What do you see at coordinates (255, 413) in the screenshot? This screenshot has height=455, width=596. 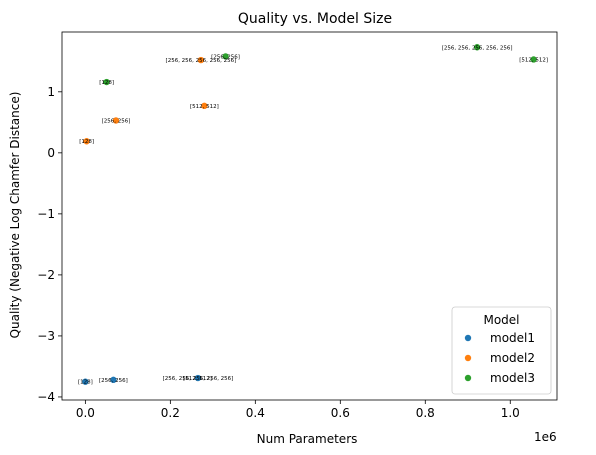 I see `x-tick-label: 0.4` at bounding box center [255, 413].